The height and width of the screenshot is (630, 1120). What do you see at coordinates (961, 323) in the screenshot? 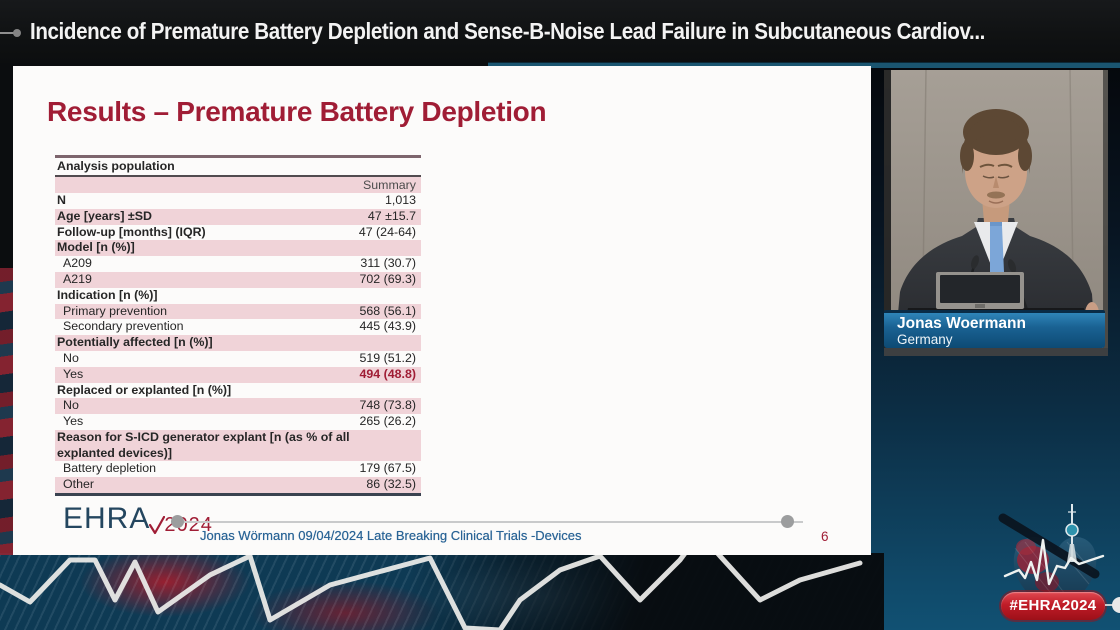
I see `speaker-name: Jonas Woermann` at bounding box center [961, 323].